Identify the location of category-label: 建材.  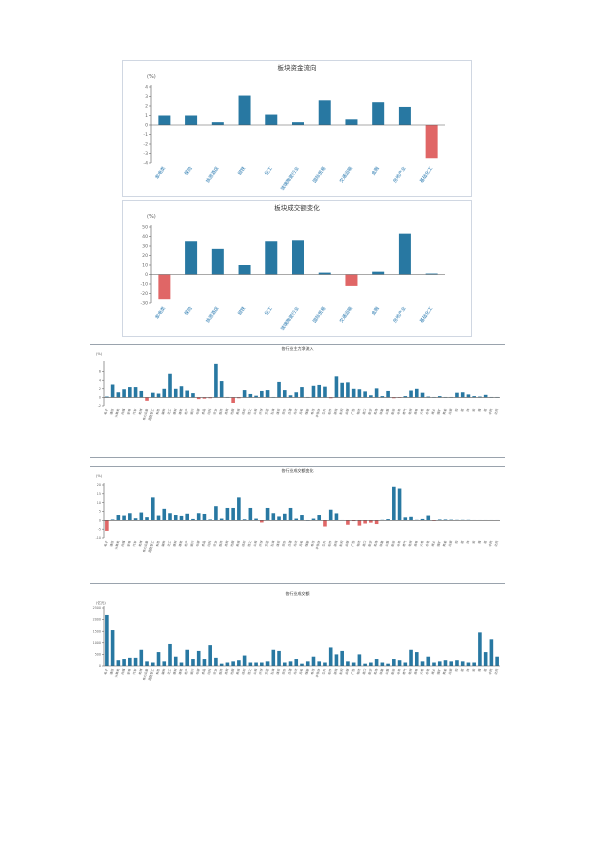
(174, 411).